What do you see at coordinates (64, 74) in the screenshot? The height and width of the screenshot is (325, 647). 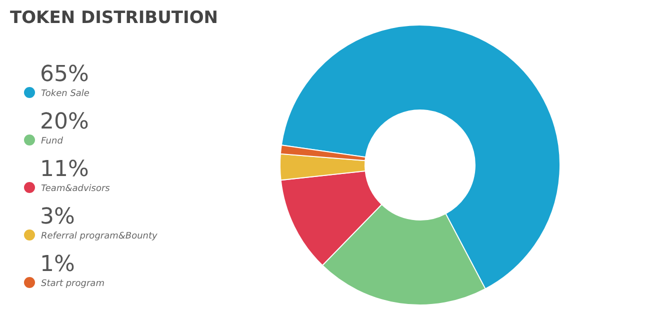 I see `data-label: 65%` at bounding box center [64, 74].